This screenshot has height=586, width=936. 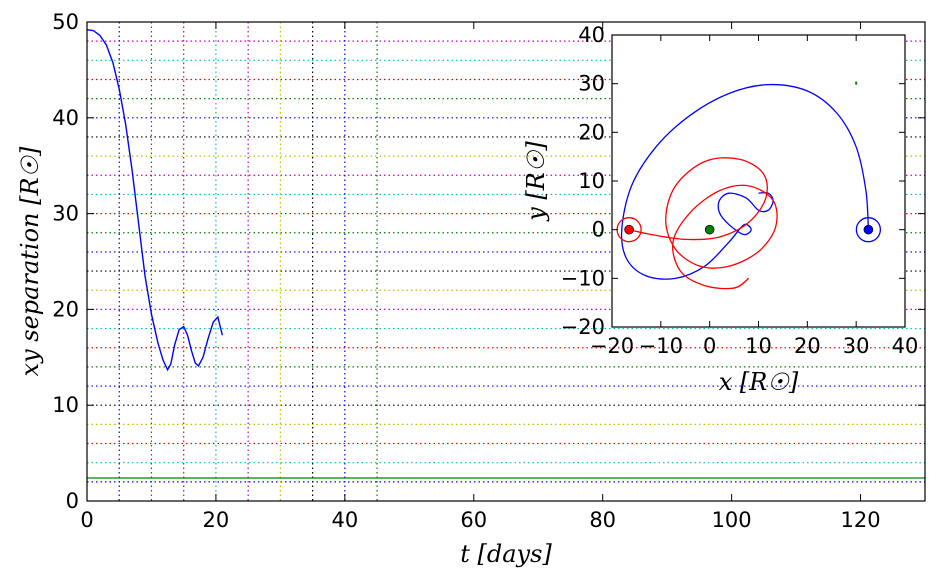 What do you see at coordinates (65, 405) in the screenshot?
I see `y-tick-label: 10` at bounding box center [65, 405].